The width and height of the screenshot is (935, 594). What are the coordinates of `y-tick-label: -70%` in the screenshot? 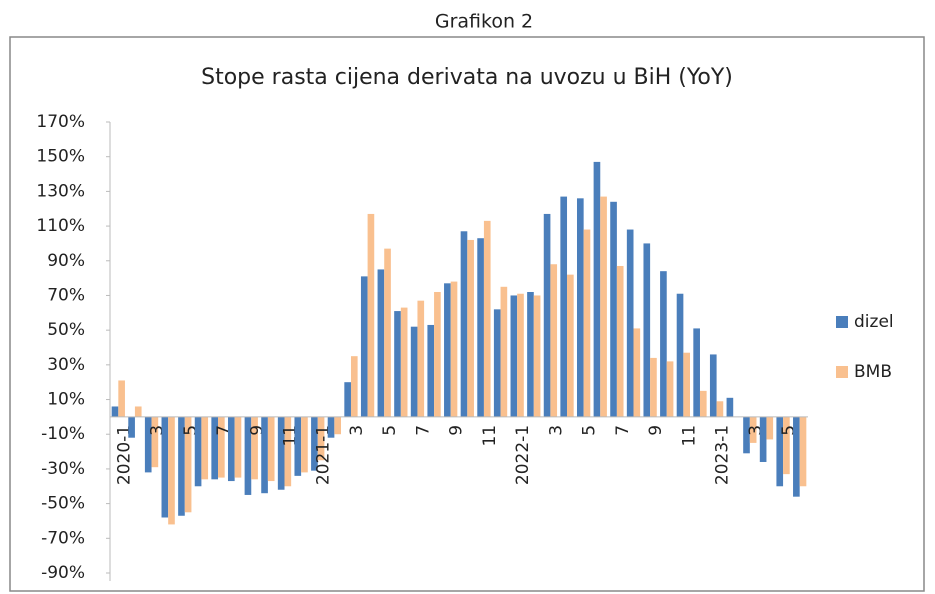 It's located at (63, 538).